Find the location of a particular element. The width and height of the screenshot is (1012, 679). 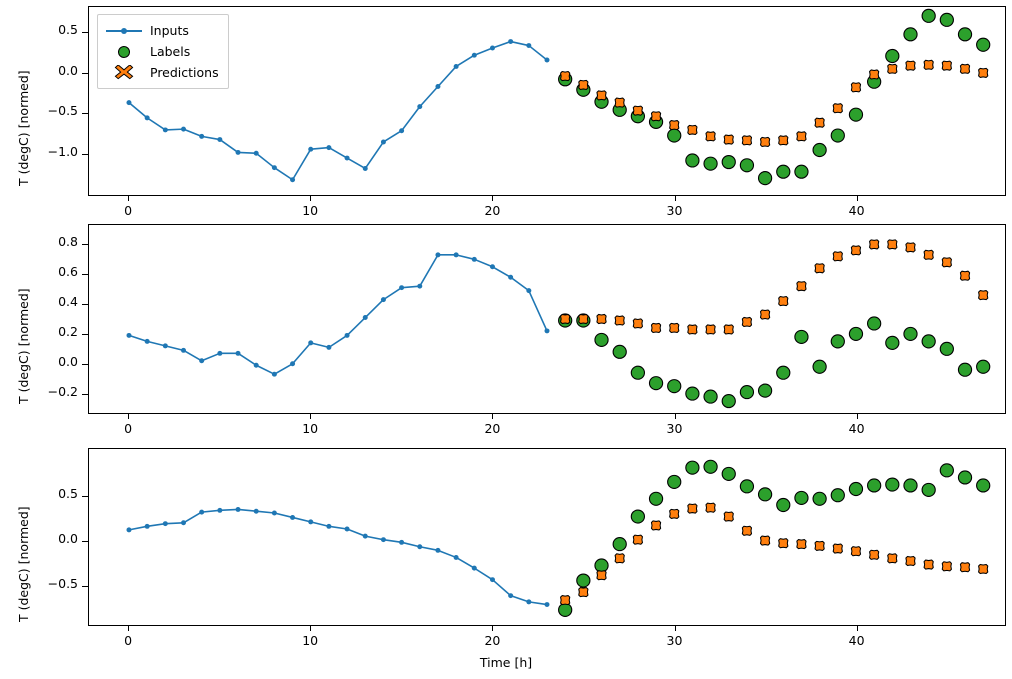

legend-entry-predictions: Predictions is located at coordinates (162, 72).